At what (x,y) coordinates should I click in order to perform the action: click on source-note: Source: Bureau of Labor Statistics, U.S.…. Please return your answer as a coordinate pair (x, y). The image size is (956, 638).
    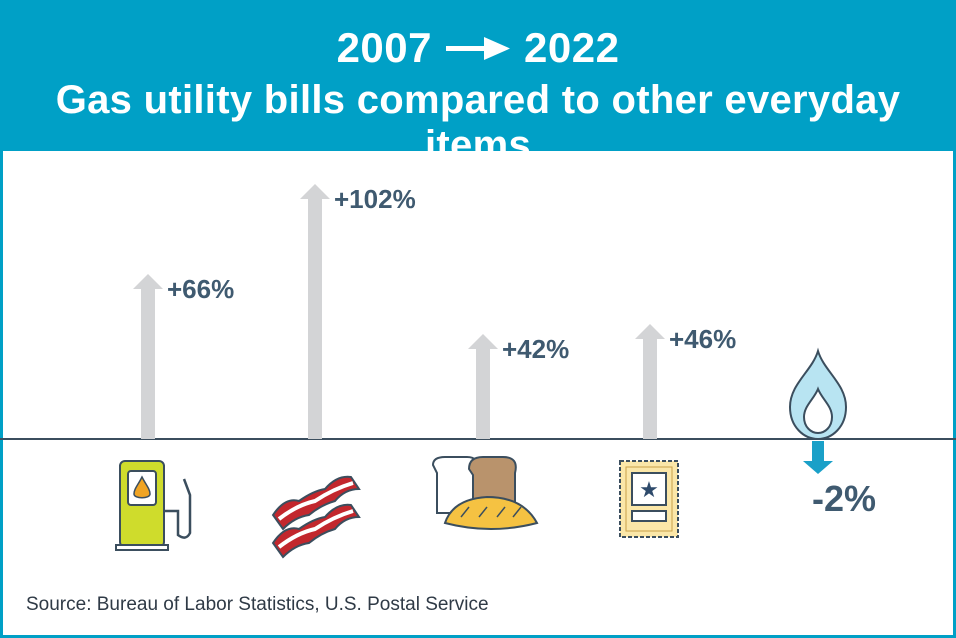
    Looking at the image, I should click on (257, 604).